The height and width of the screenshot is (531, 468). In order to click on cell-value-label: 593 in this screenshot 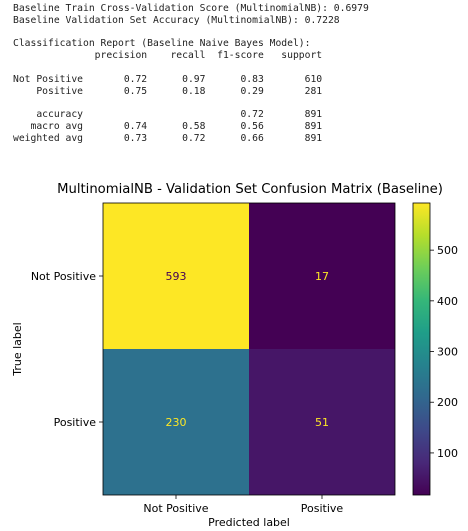, I will do `click(176, 276)`.